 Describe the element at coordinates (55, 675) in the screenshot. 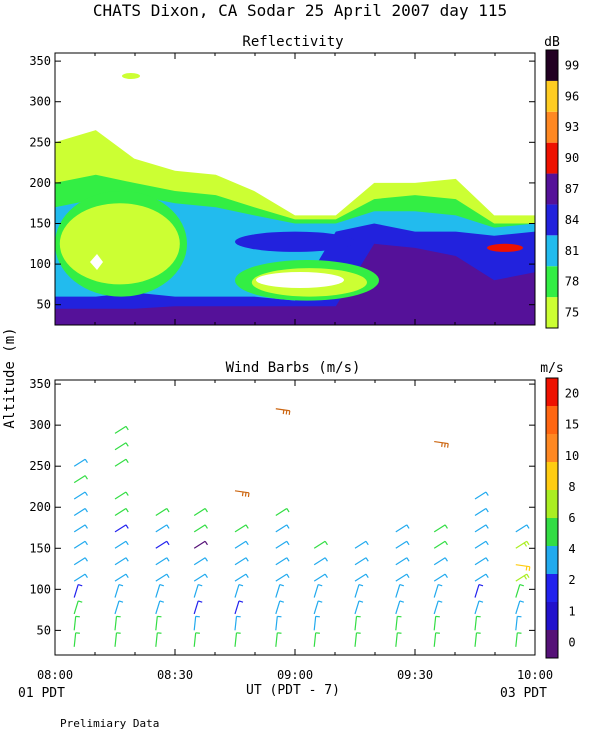

I see `time-tick-0: 08:00` at that location.